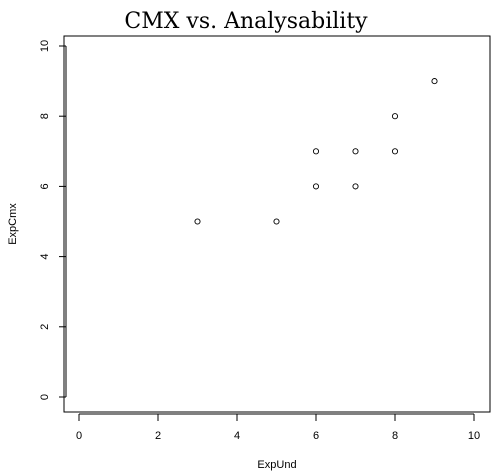 Image resolution: width=494 pixels, height=474 pixels. Describe the element at coordinates (45, 327) in the screenshot. I see `y-tick-label: 2` at that location.